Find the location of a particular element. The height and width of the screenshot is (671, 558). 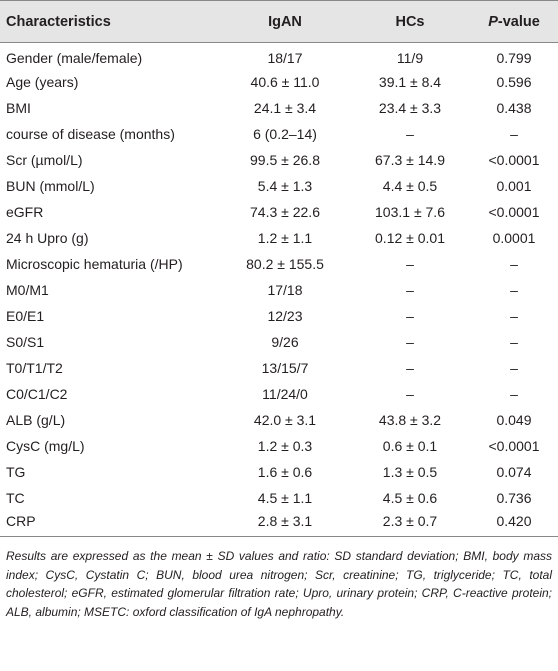

header-text: Characteristics is located at coordinates (58, 21).